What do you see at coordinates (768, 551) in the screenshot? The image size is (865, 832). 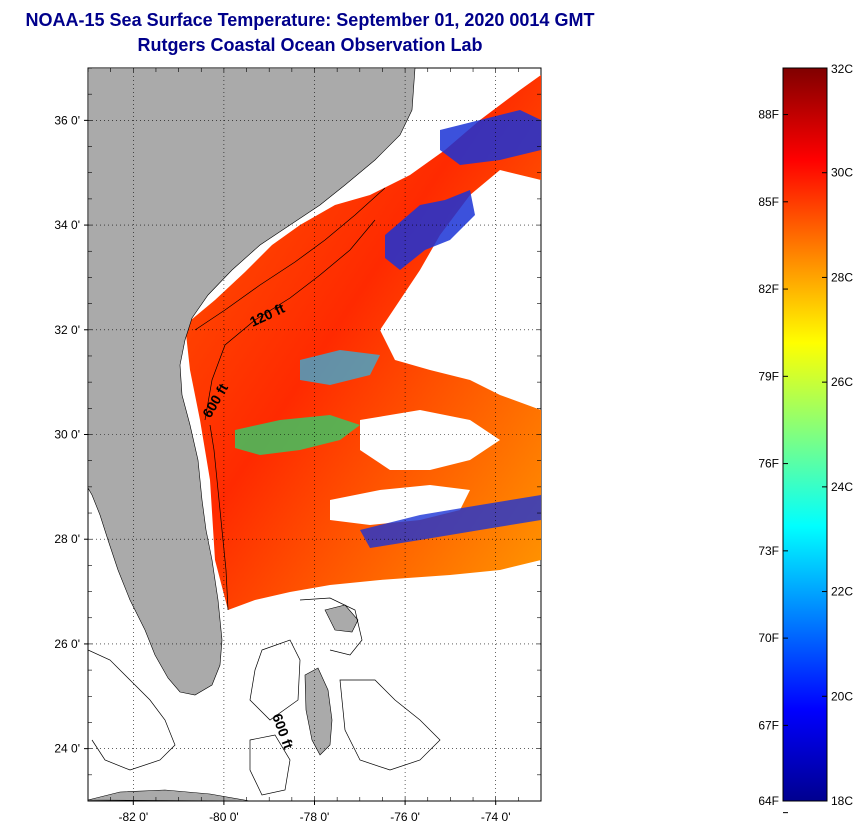 I see `colorbar-fahrenheit-label: 73F` at bounding box center [768, 551].